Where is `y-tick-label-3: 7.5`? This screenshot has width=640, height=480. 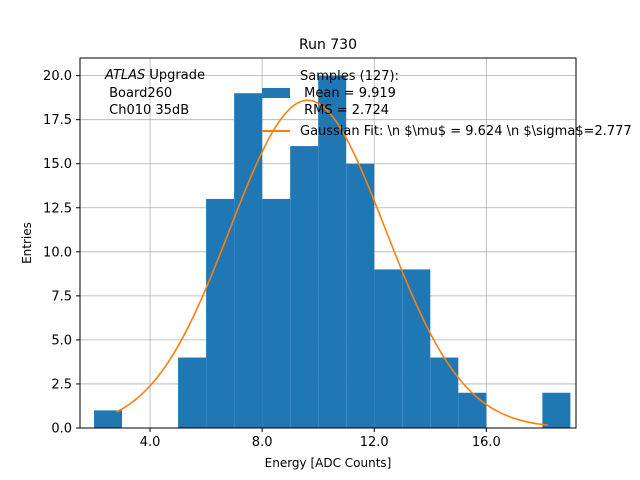
y-tick-label-3: 7.5 is located at coordinates (61, 296).